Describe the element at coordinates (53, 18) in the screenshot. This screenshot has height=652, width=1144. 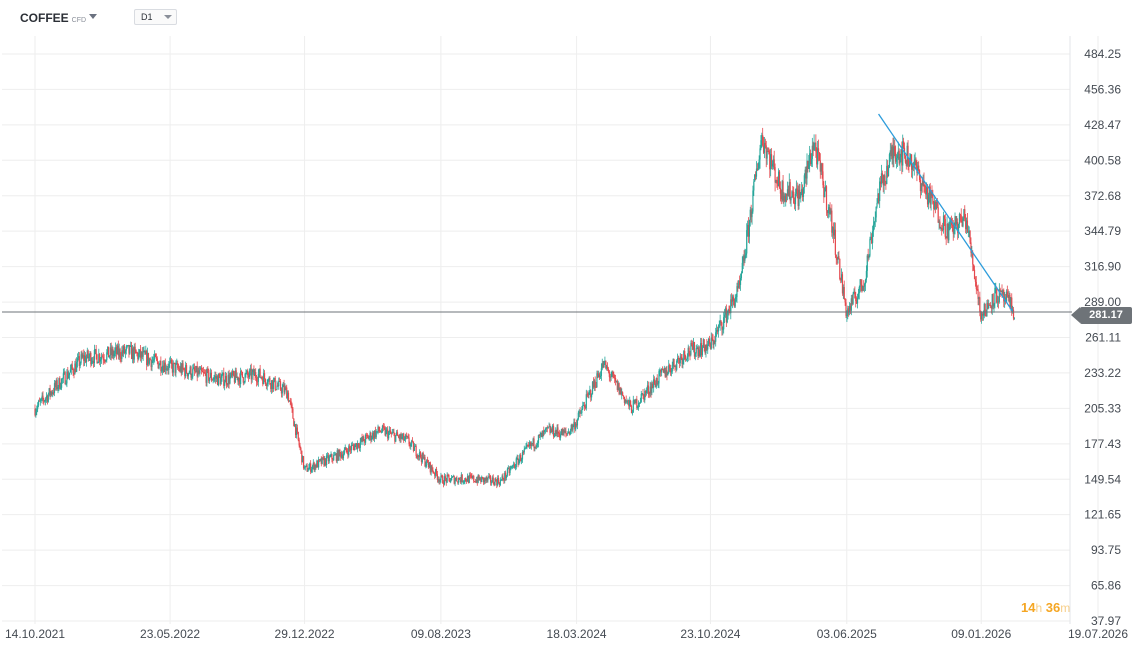
I see `symbol-selector: COFFEE CFD` at that location.